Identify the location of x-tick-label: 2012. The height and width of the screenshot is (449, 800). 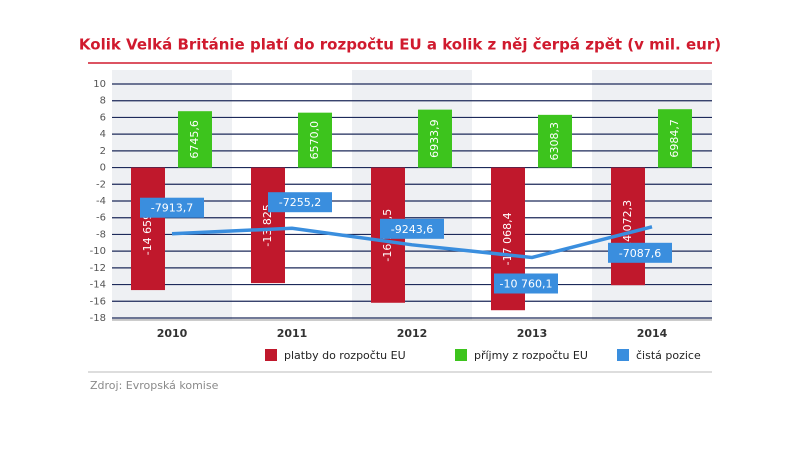
(412, 333).